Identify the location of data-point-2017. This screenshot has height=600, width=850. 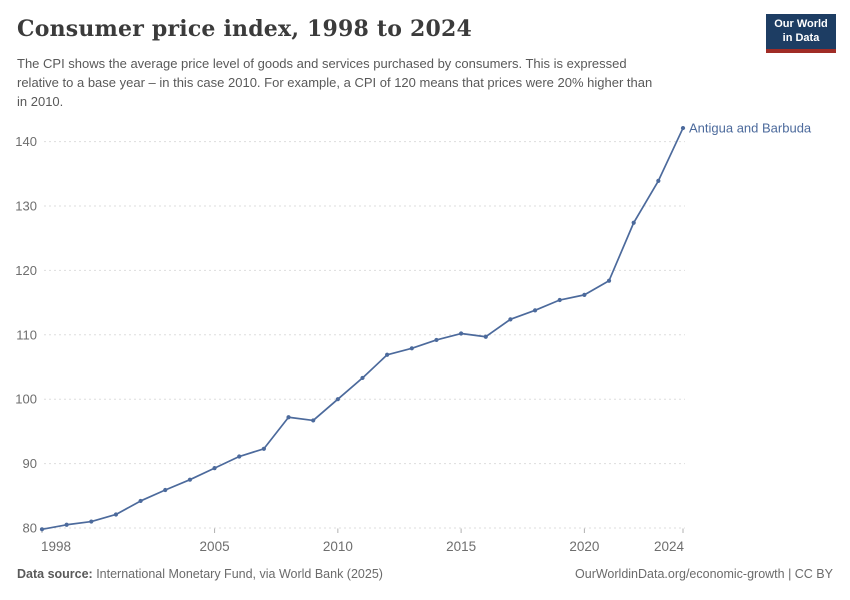
(510, 319).